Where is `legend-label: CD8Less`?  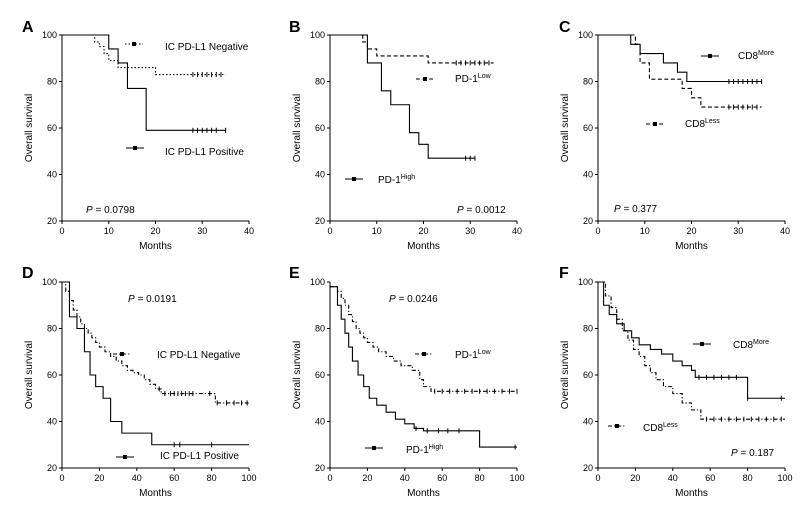
legend-label: CD8Less is located at coordinates (702, 124).